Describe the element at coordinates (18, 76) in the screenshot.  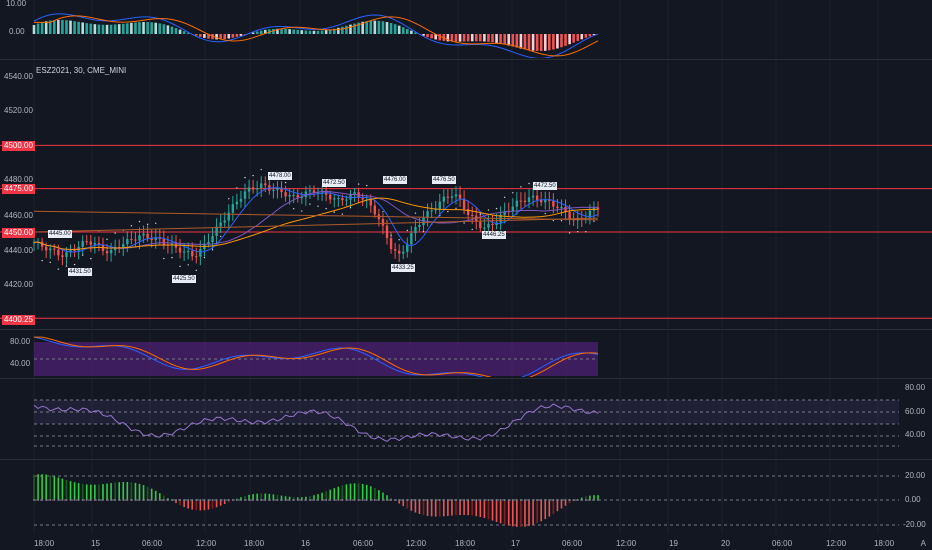
I see `price-axis-label: 4540.00` at that location.